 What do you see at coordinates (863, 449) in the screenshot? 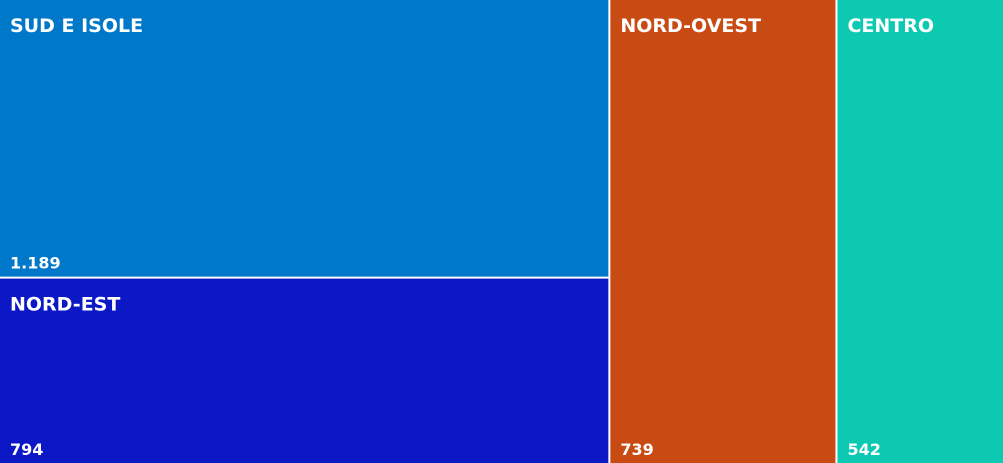
I see `value-label: 542` at bounding box center [863, 449].